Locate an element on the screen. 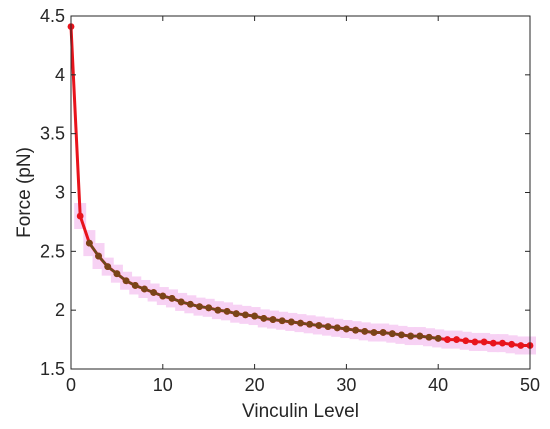  x-axis-label: Vinculin Level is located at coordinates (300, 411).